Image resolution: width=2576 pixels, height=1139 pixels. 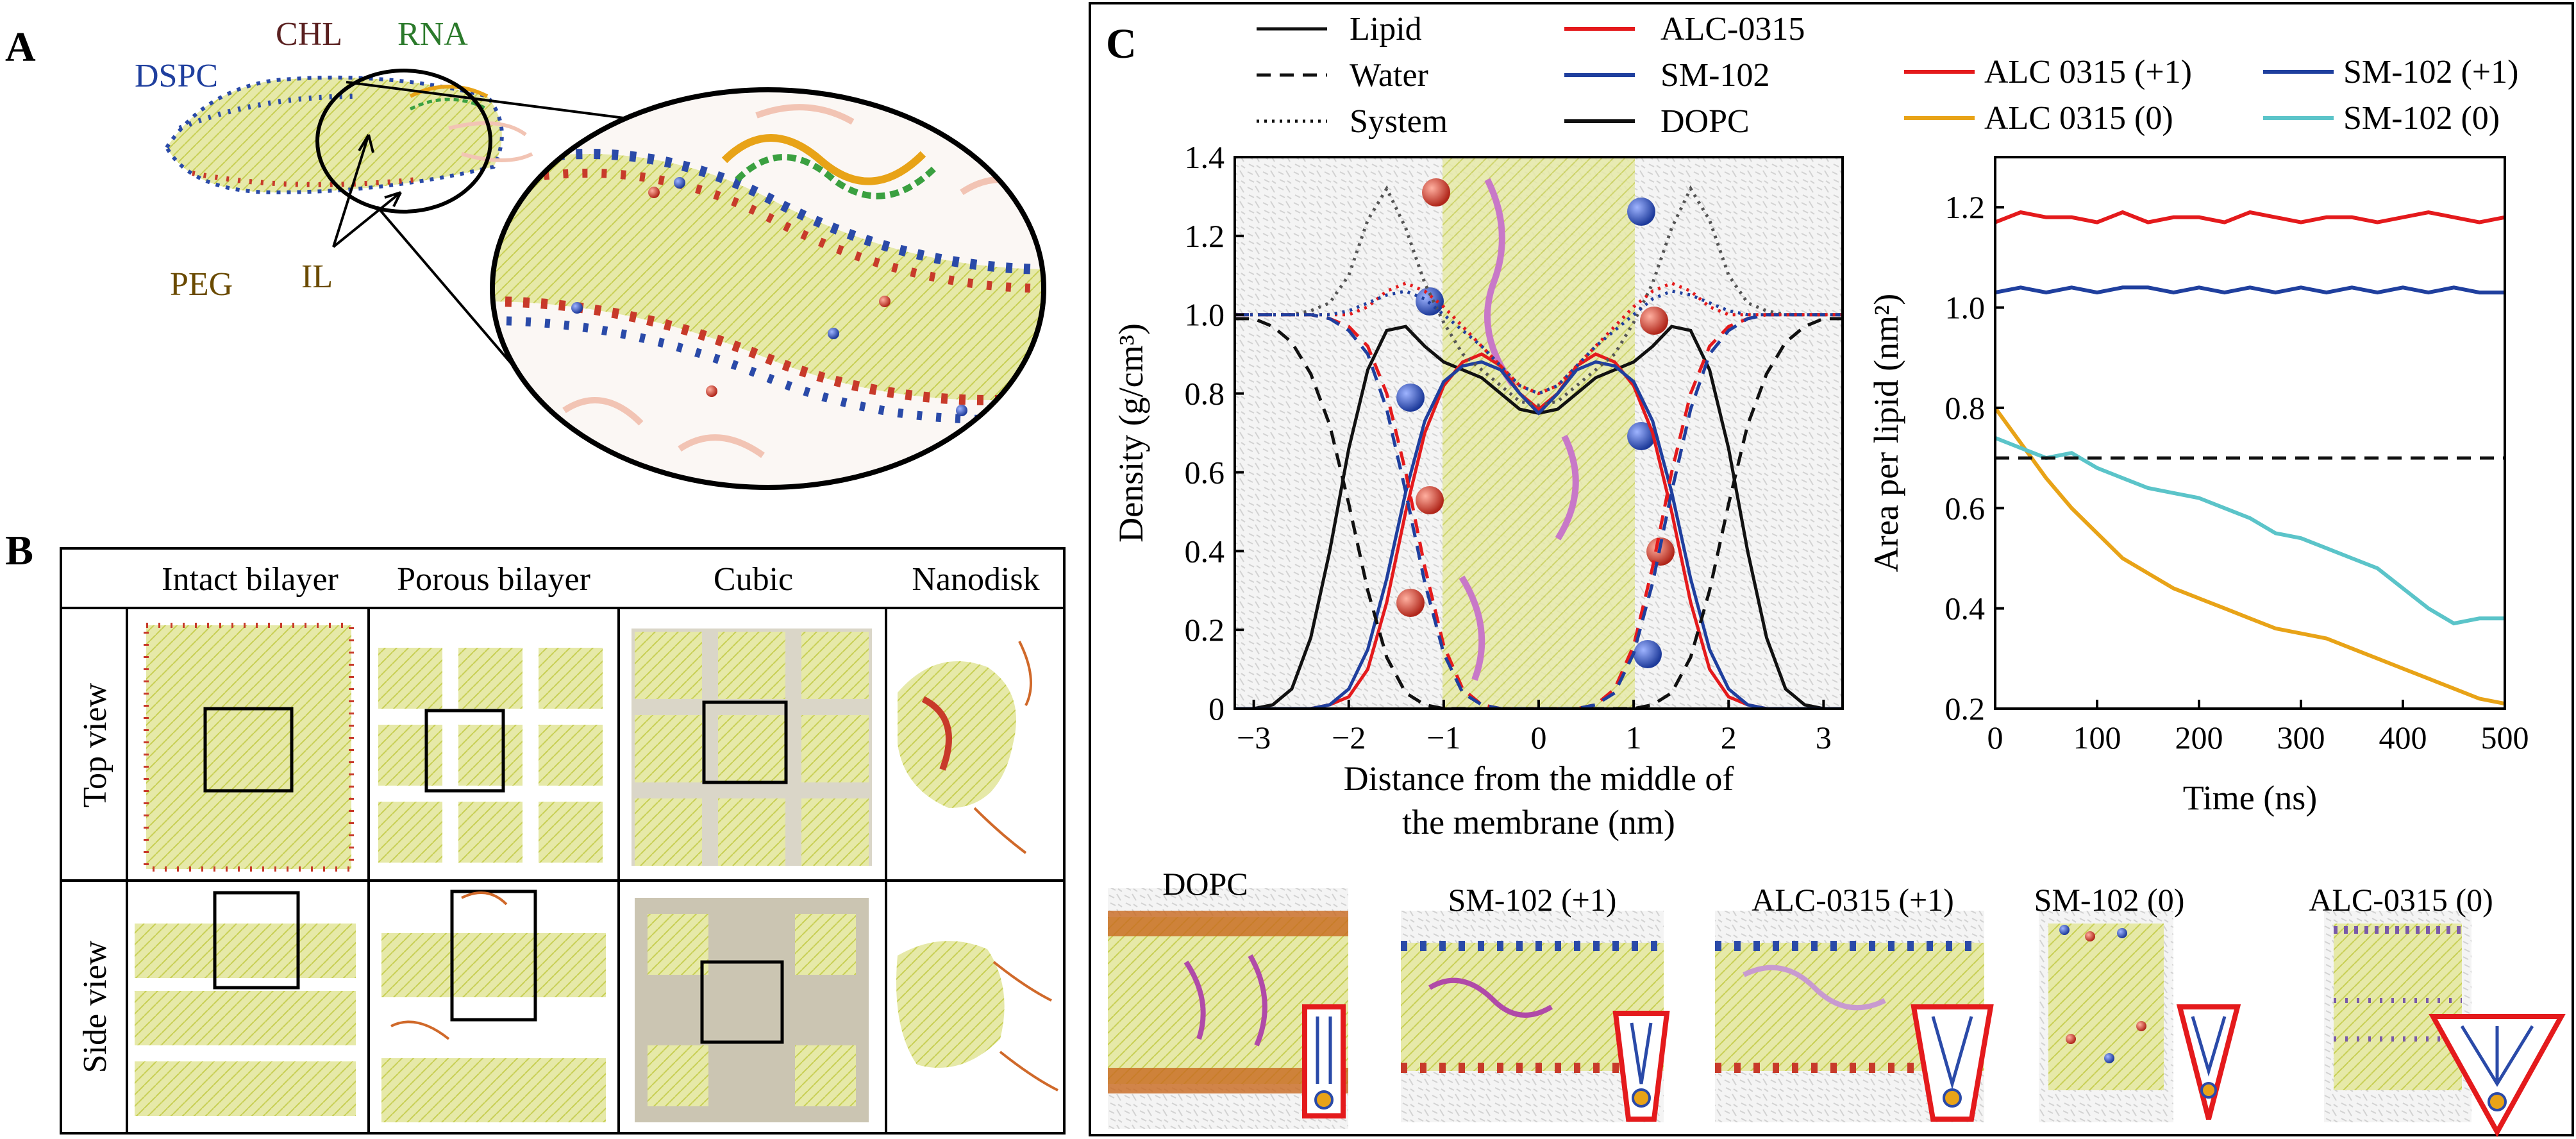 What do you see at coordinates (1205, 884) in the screenshot?
I see `snapshot-label-dopc: DOPC` at bounding box center [1205, 884].